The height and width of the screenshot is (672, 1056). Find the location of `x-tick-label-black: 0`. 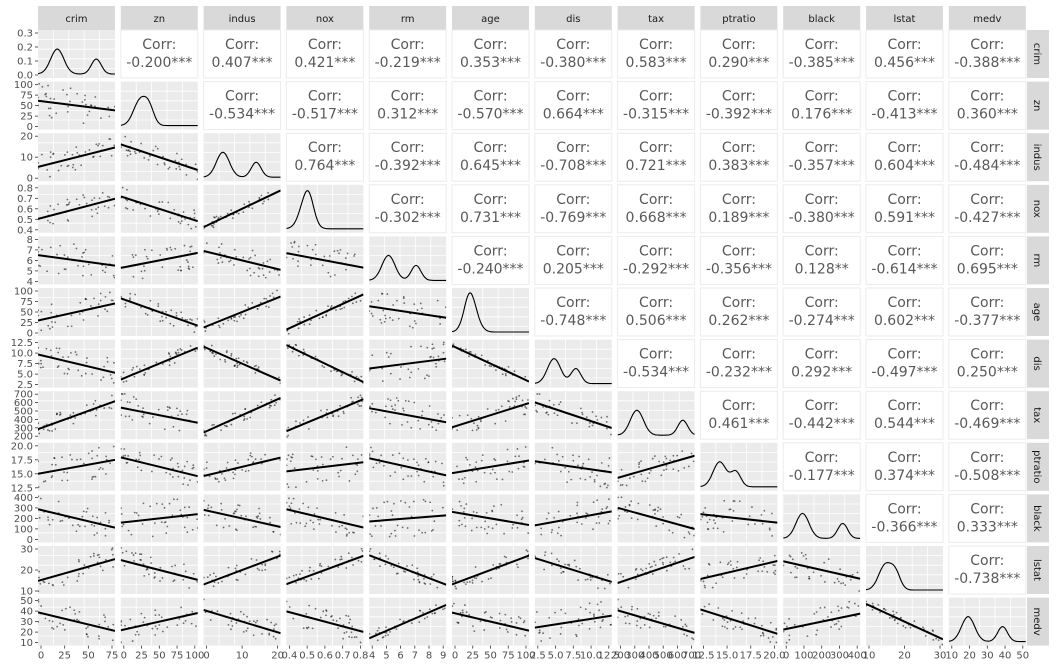

x-tick-label-black: 0 is located at coordinates (786, 656).